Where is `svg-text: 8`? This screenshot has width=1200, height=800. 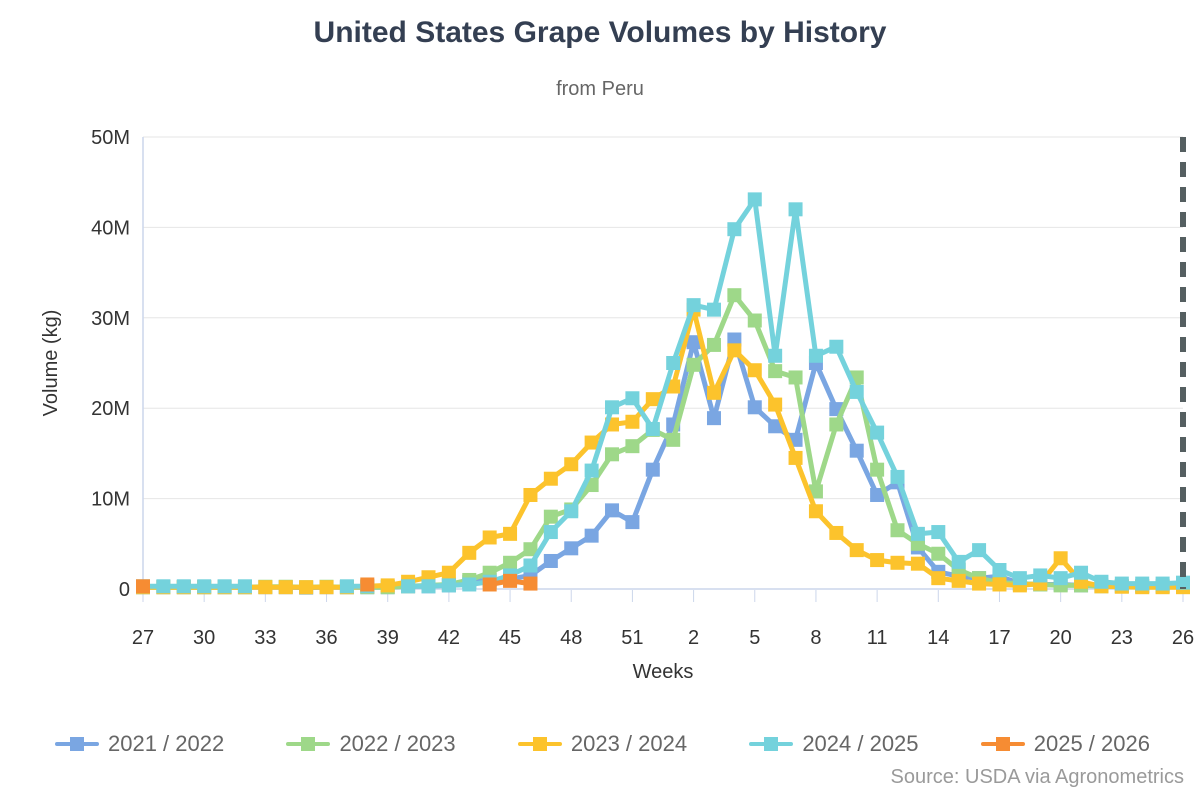
svg-text: 8 is located at coordinates (815, 638).